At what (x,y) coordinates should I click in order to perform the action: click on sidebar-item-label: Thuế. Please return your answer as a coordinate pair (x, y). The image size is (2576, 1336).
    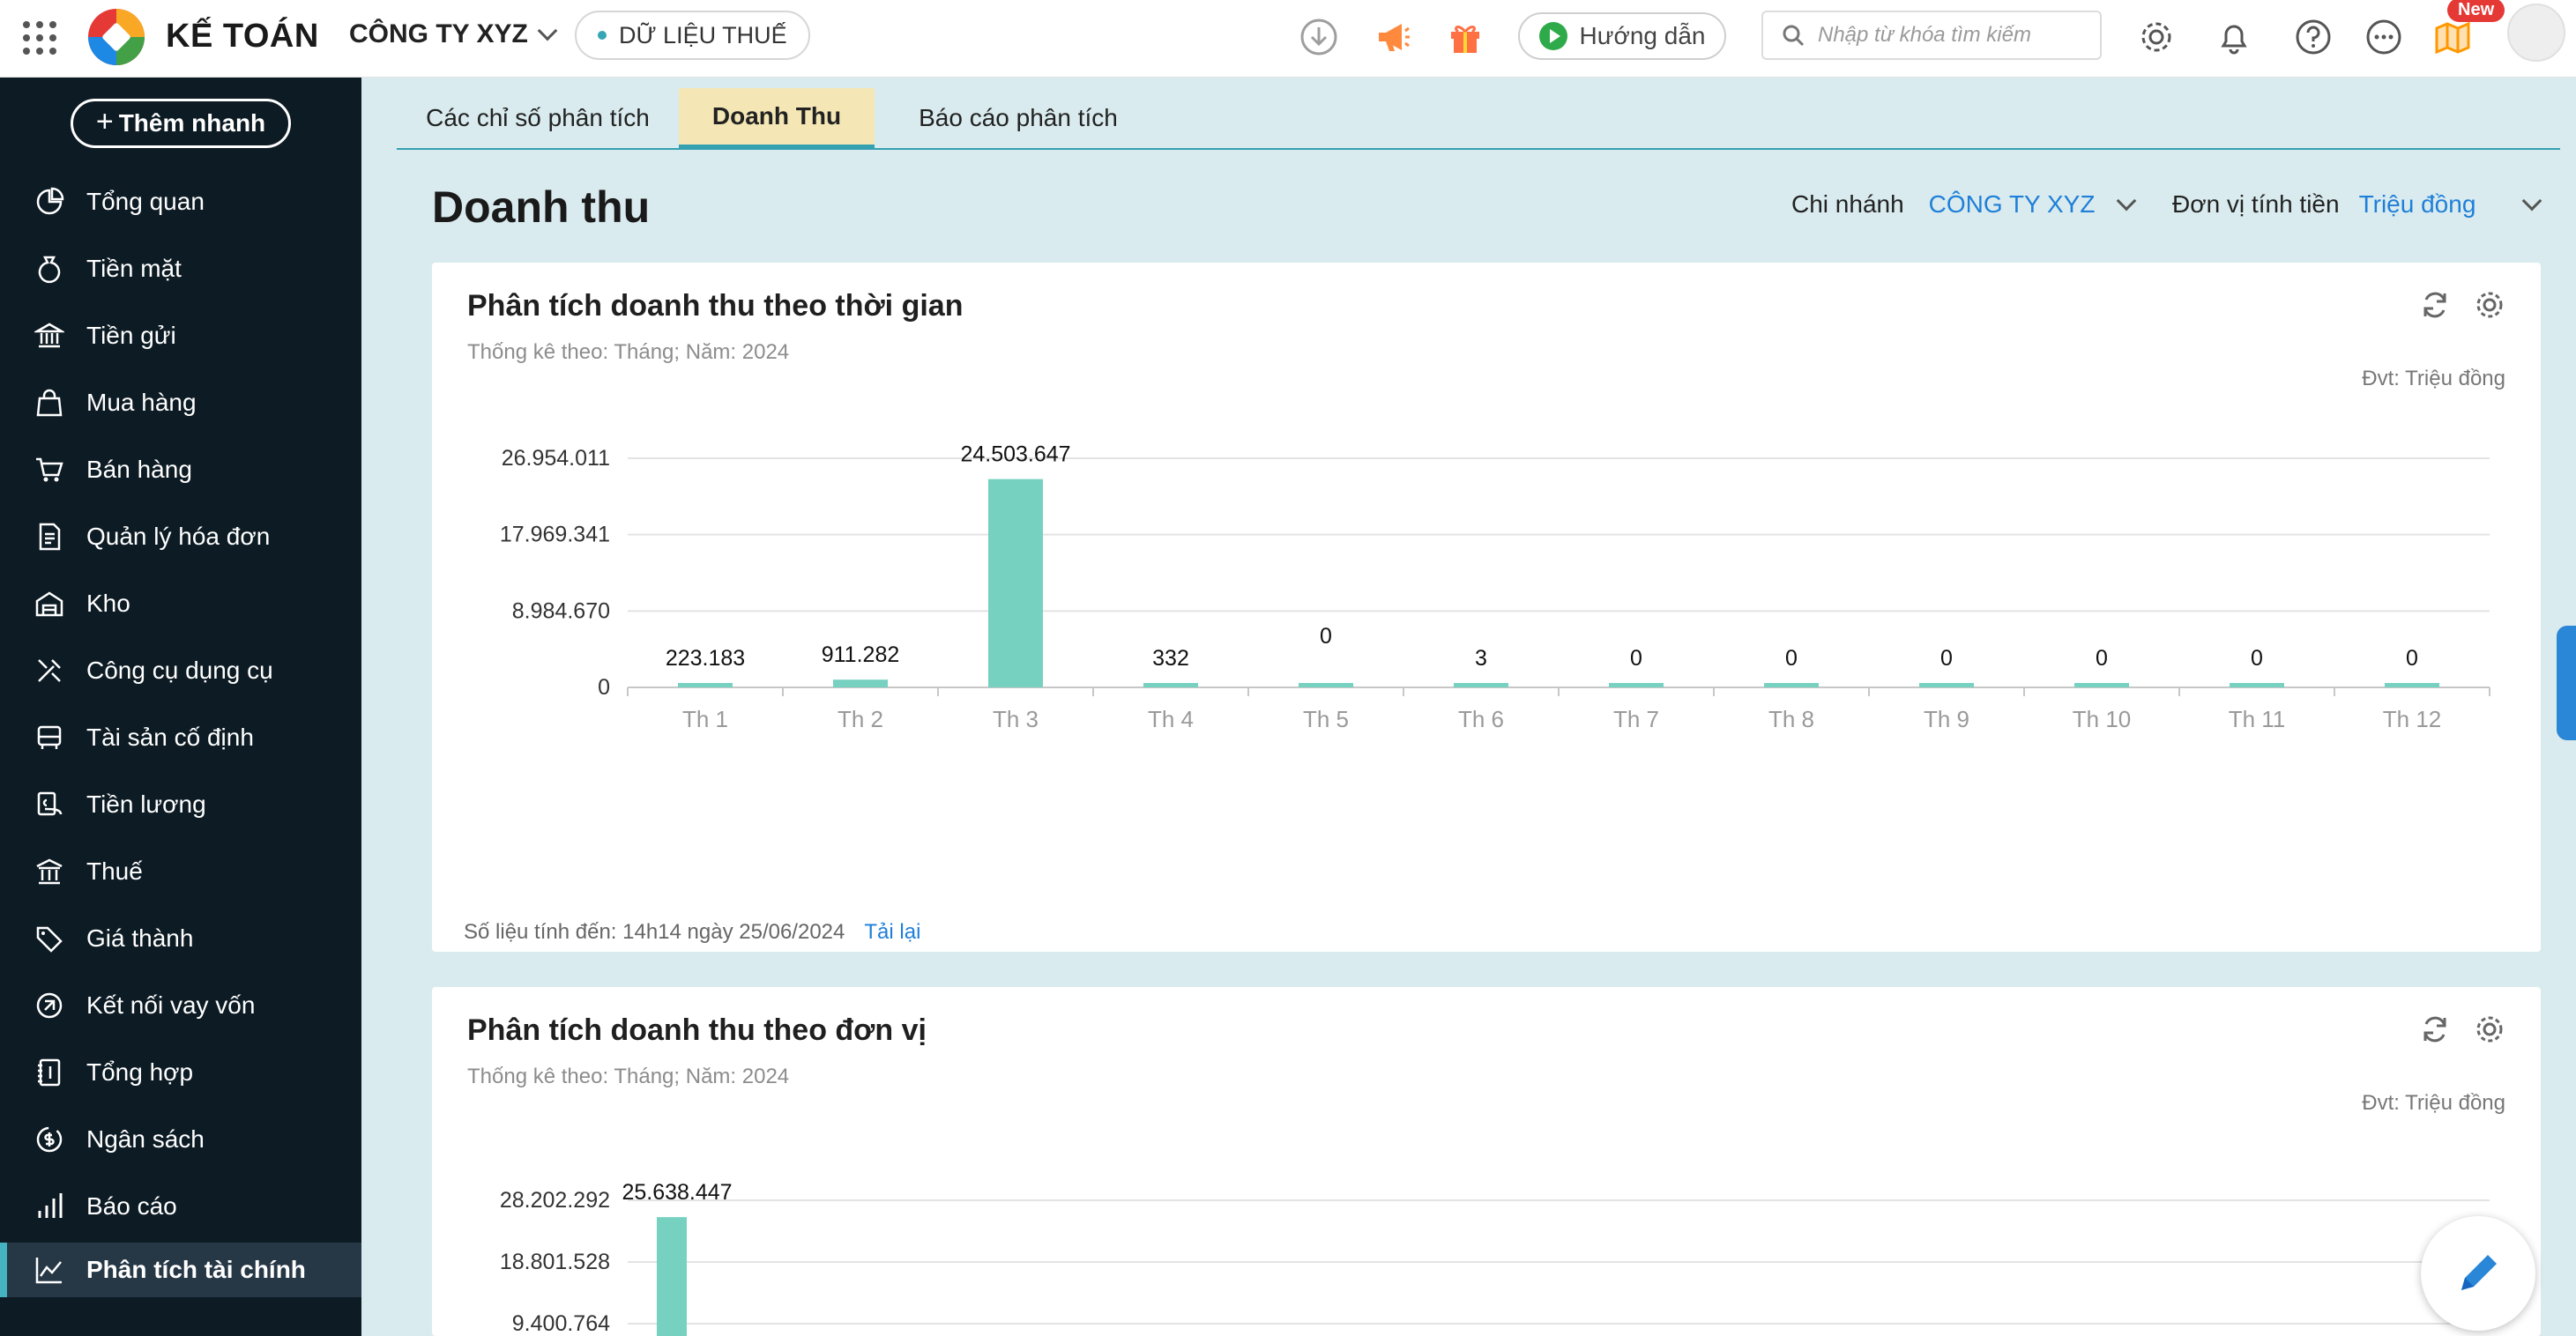
    Looking at the image, I should click on (115, 871).